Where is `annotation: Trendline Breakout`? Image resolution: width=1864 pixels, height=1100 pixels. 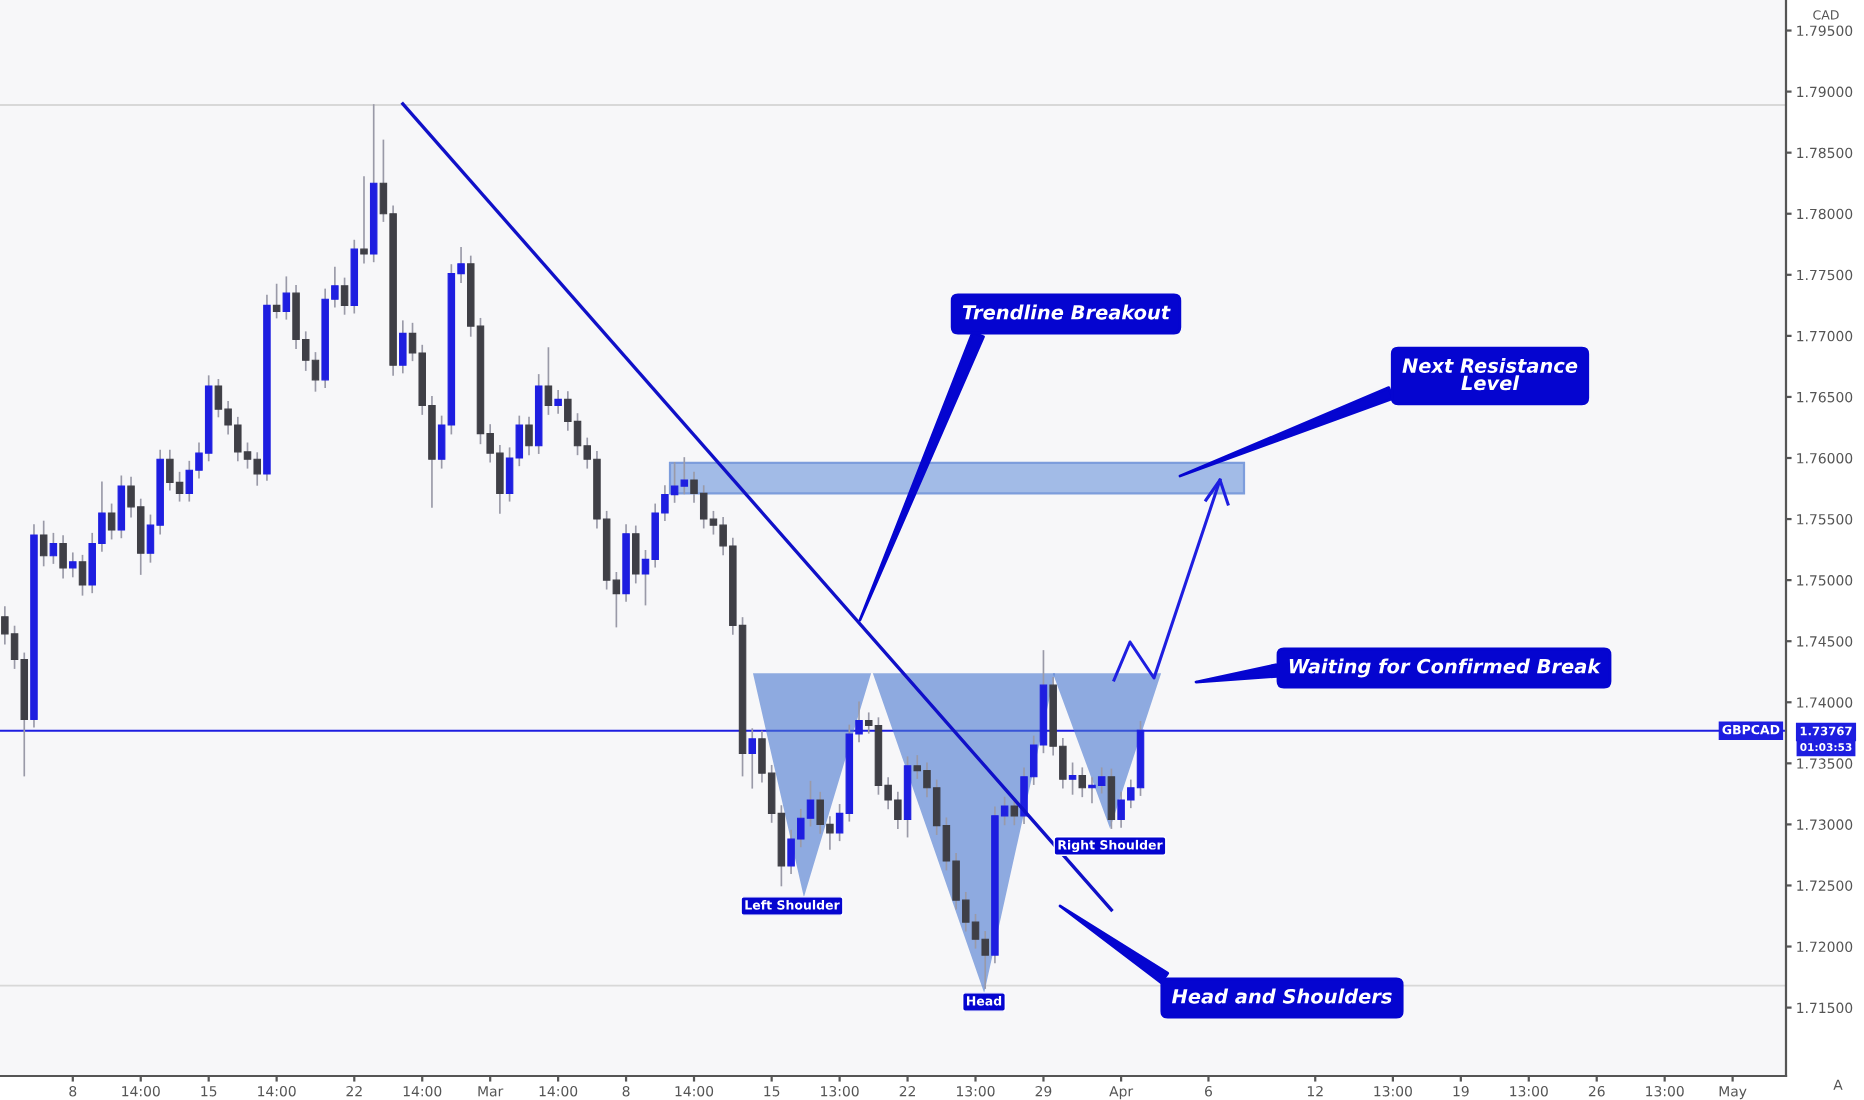 annotation: Trendline Breakout is located at coordinates (1066, 312).